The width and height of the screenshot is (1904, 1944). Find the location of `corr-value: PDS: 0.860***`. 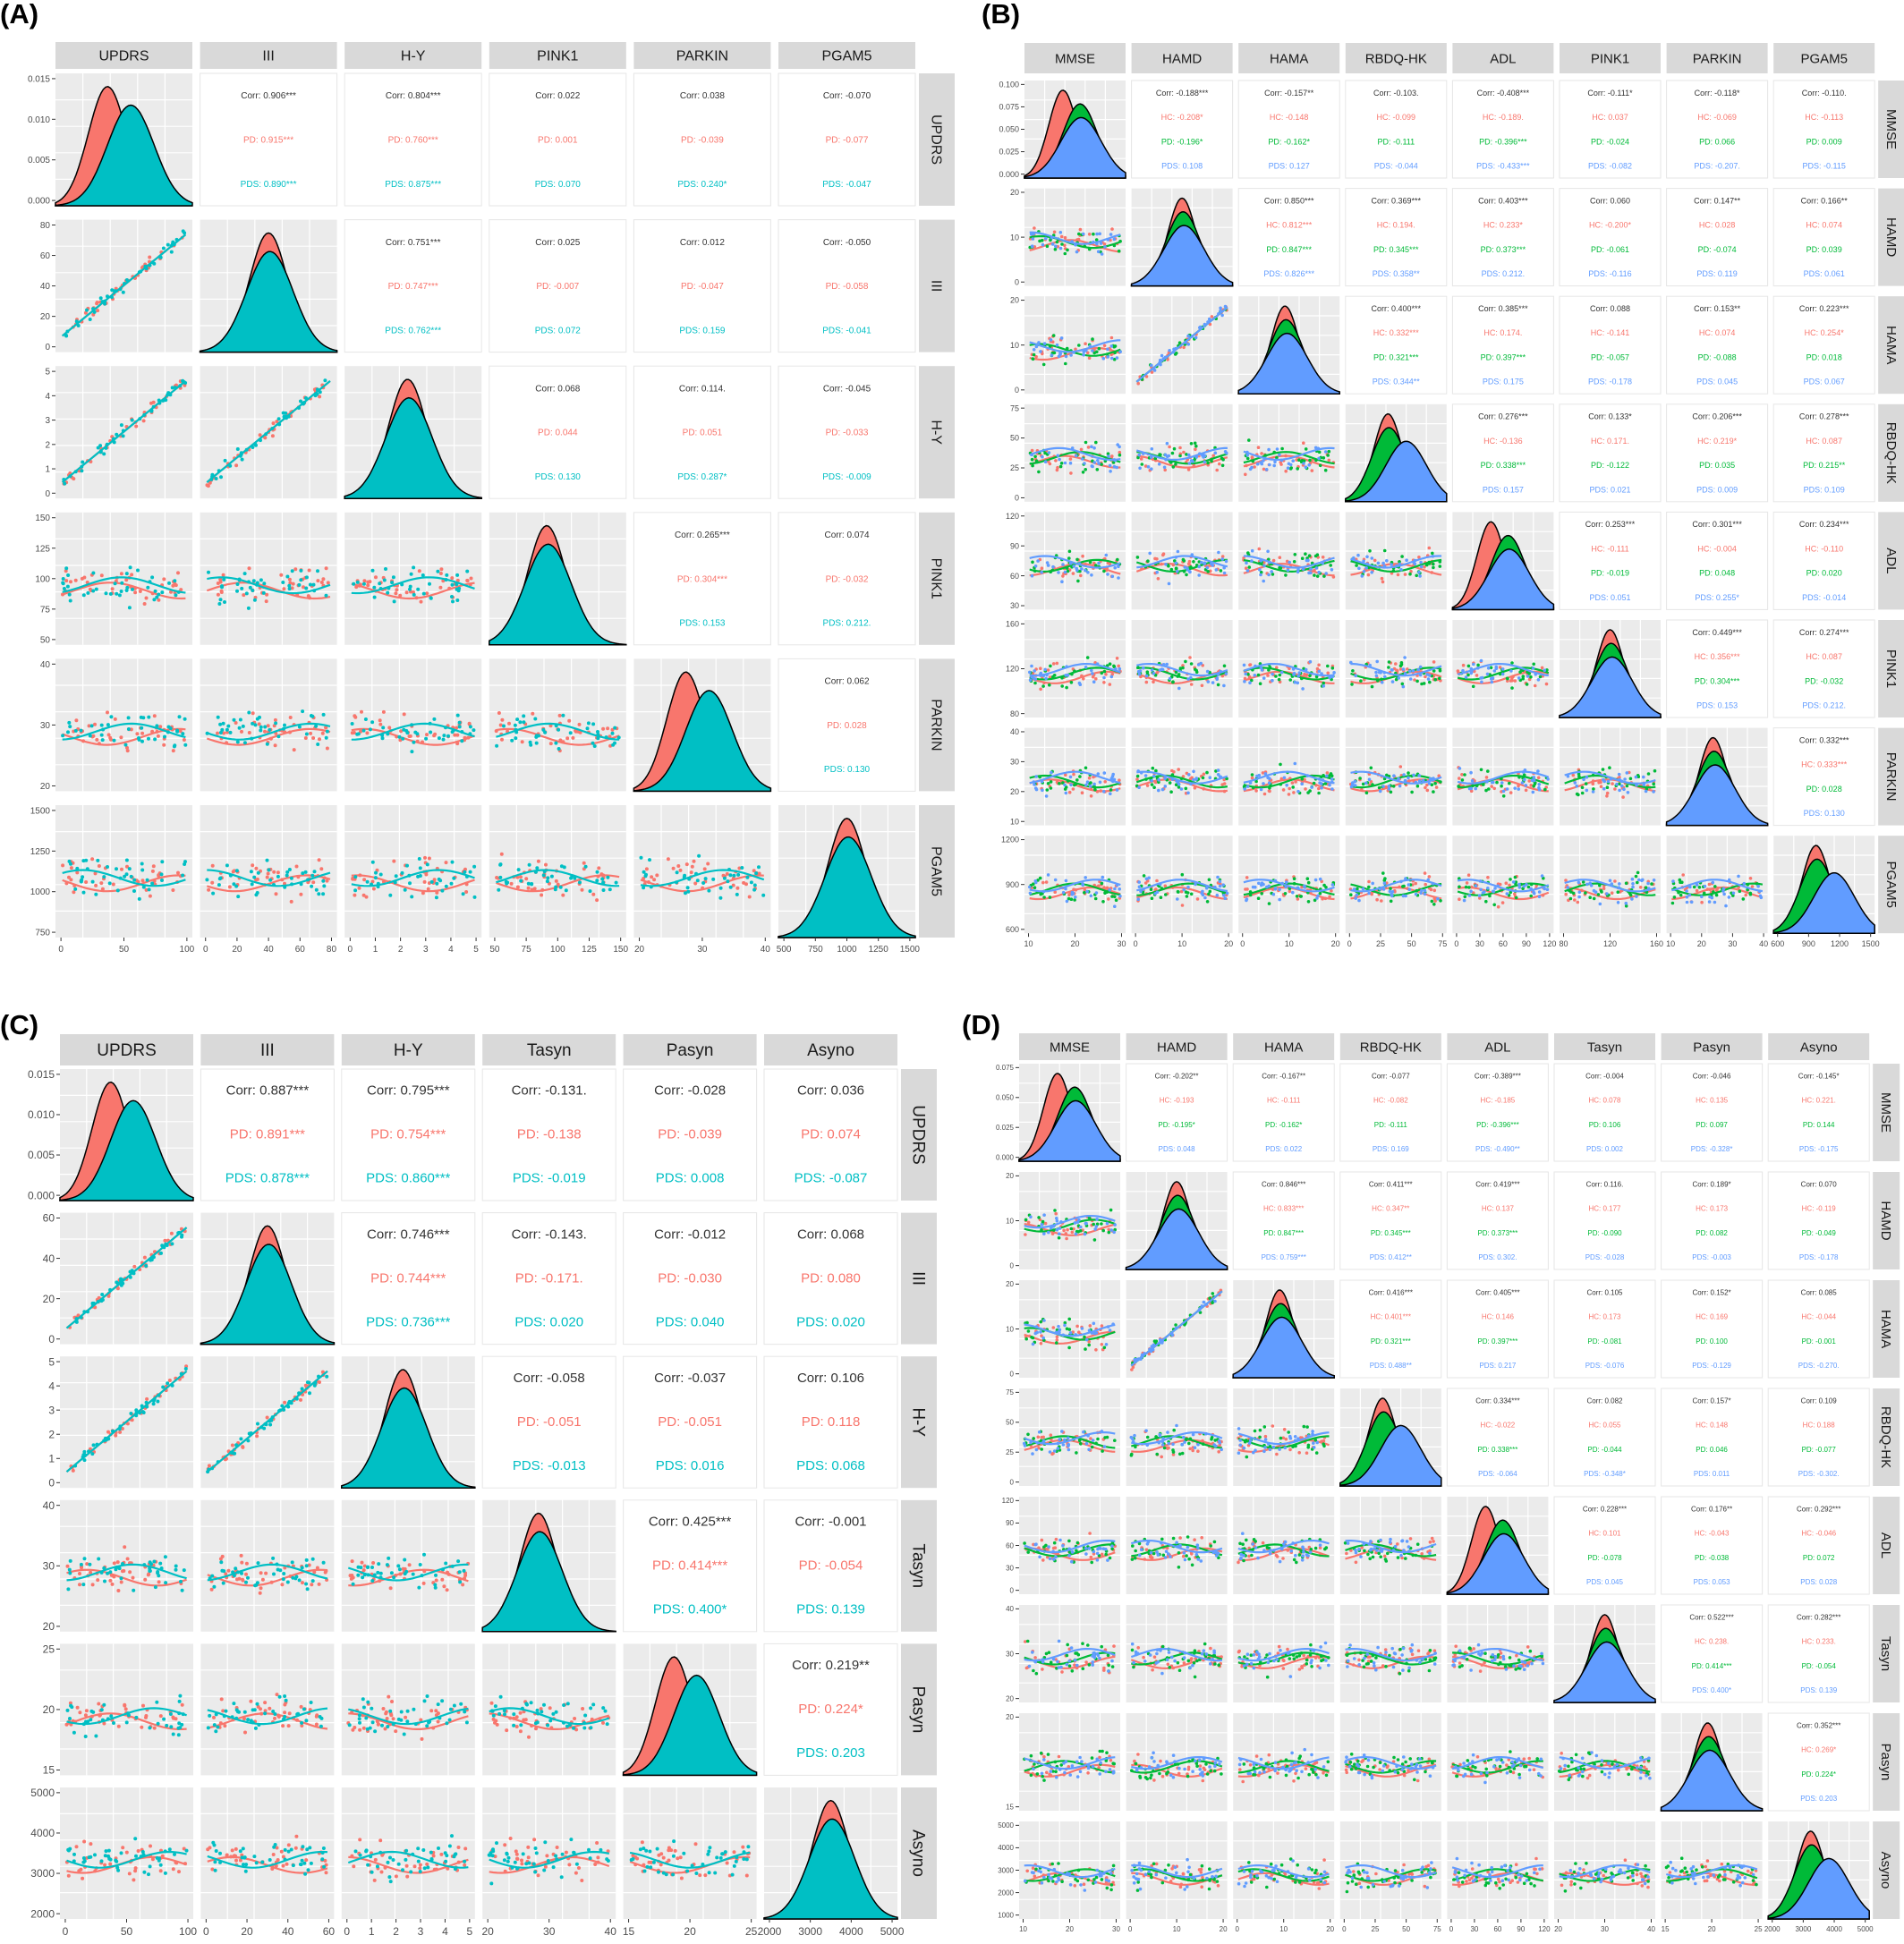

corr-value: PDS: 0.860*** is located at coordinates (408, 1178).